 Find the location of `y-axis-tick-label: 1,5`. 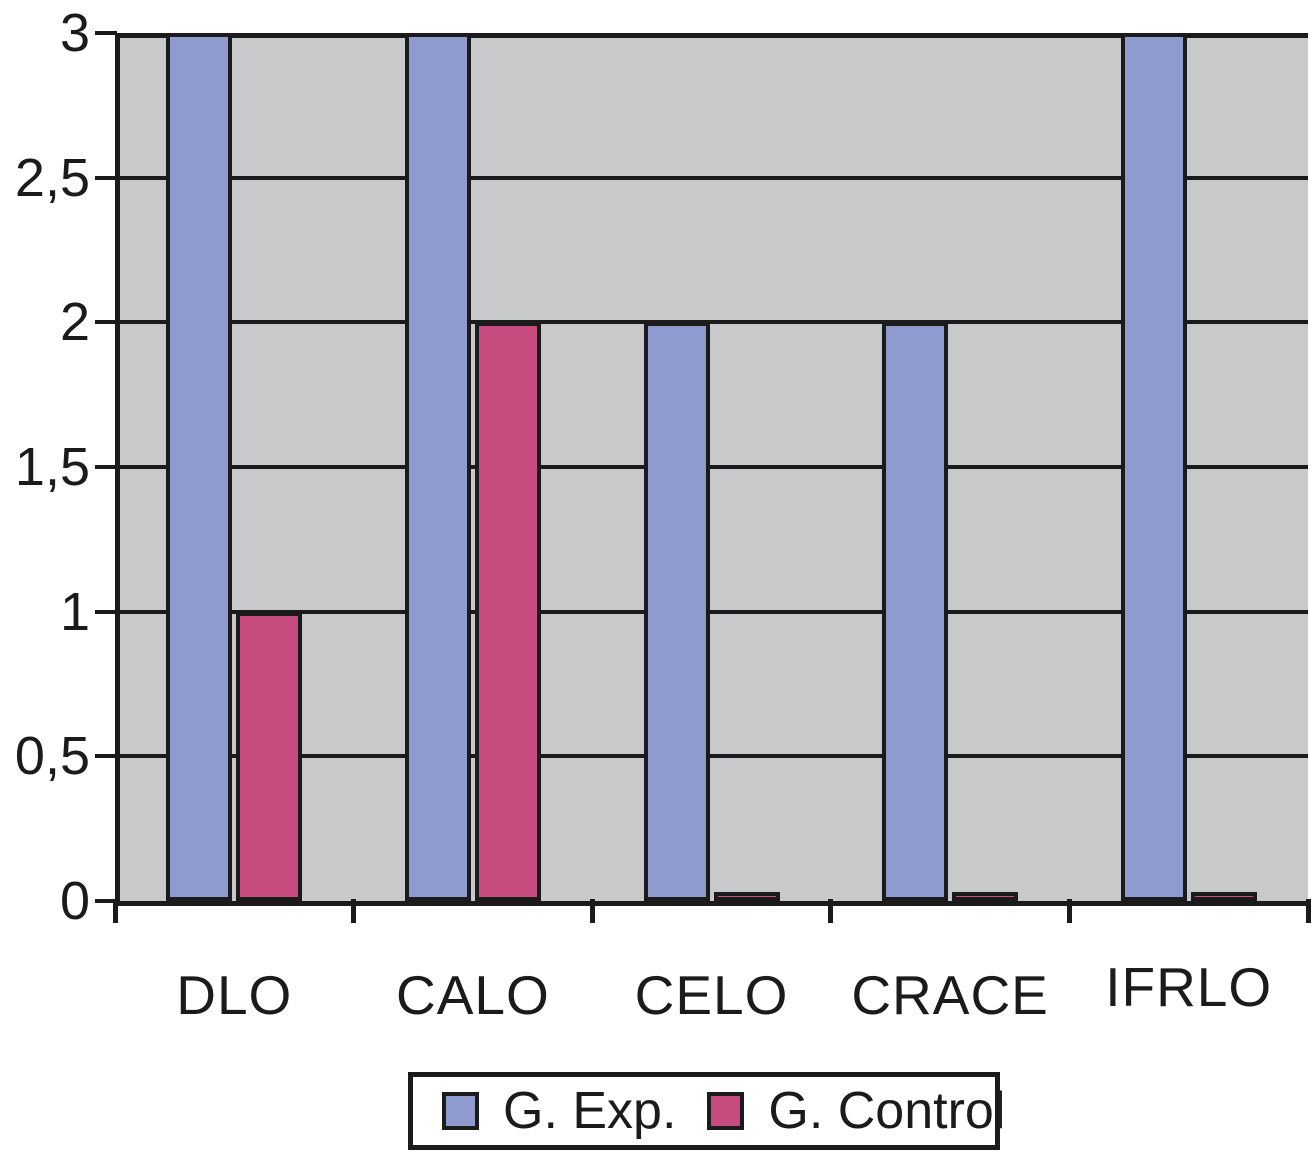

y-axis-tick-label: 1,5 is located at coordinates (52, 467).